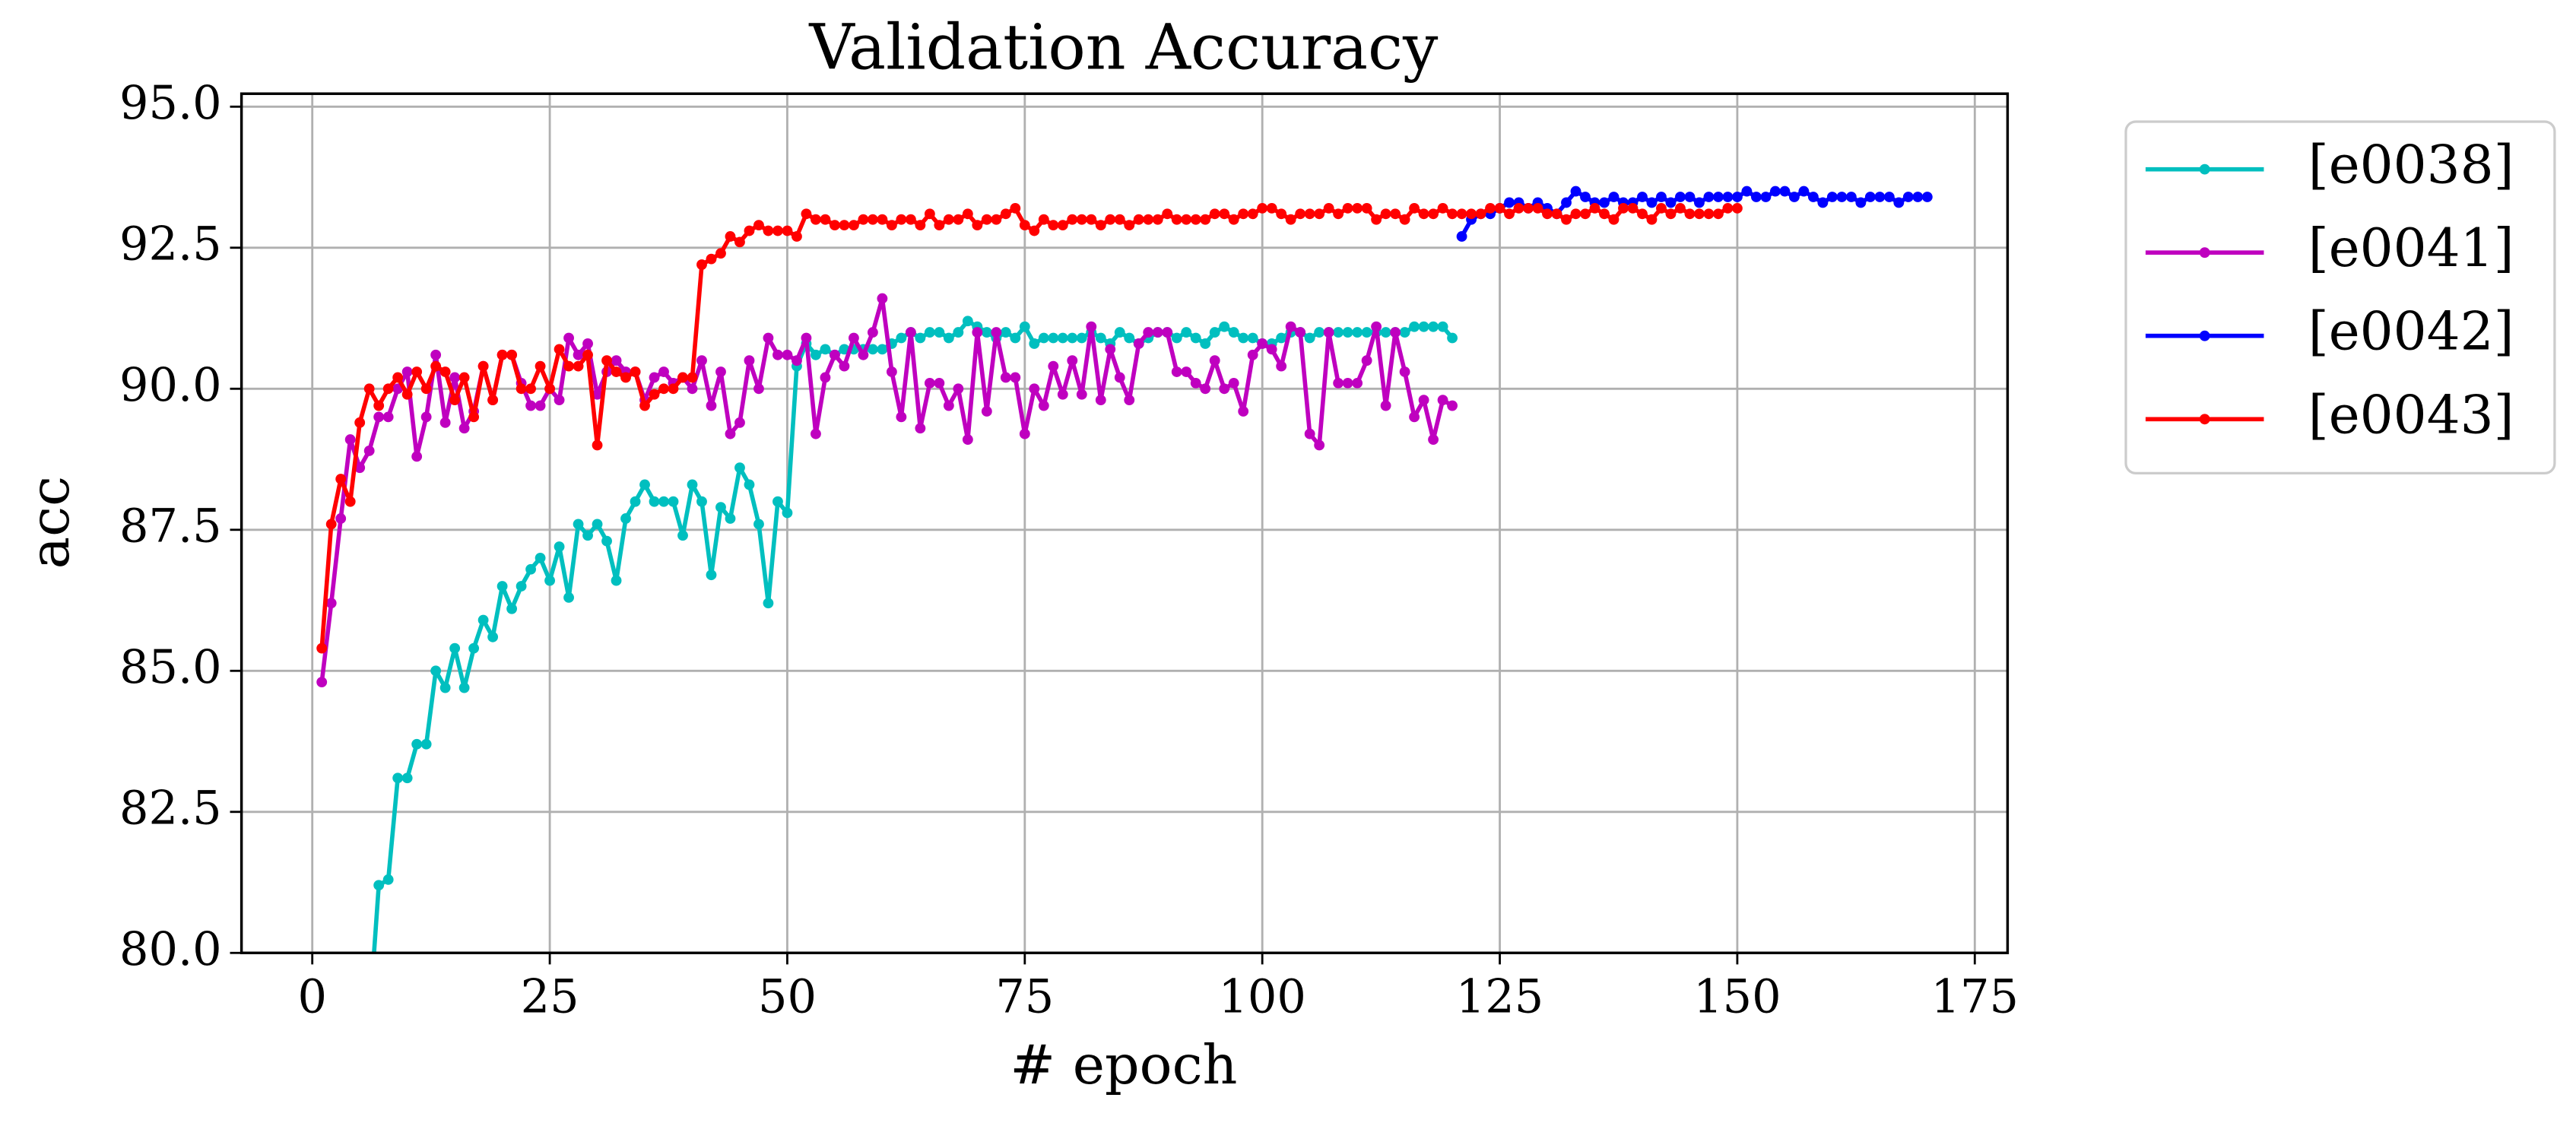  Describe the element at coordinates (1975, 997) in the screenshot. I see `x-tick-label: 175` at that location.